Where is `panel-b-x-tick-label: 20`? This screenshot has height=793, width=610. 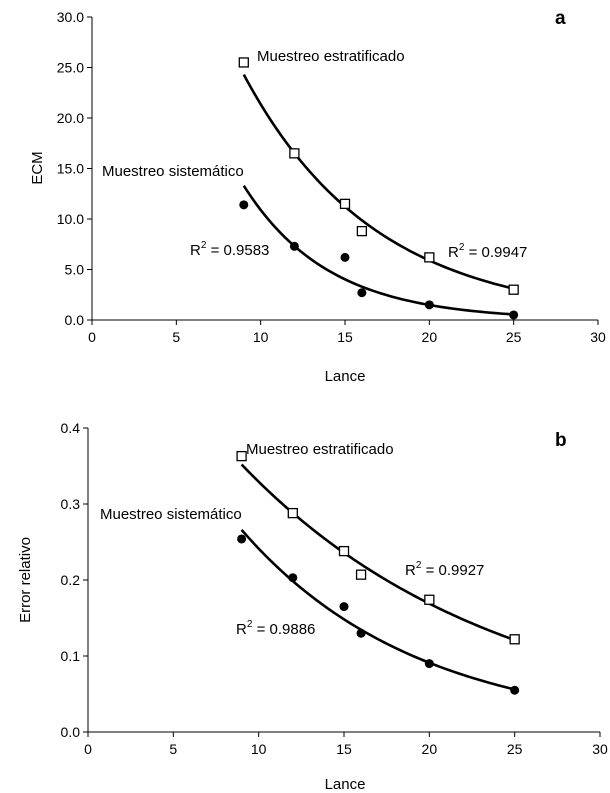
panel-b-x-tick-label: 20 is located at coordinates (430, 749).